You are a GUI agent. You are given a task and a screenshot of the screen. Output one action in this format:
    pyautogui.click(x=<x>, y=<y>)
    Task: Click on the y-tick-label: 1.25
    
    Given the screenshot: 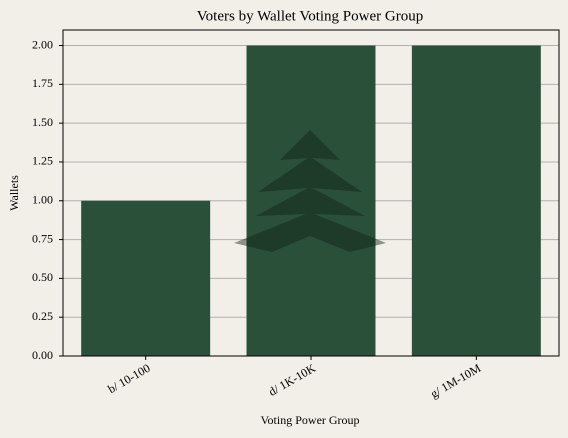 What is the action you would take?
    pyautogui.click(x=42, y=161)
    